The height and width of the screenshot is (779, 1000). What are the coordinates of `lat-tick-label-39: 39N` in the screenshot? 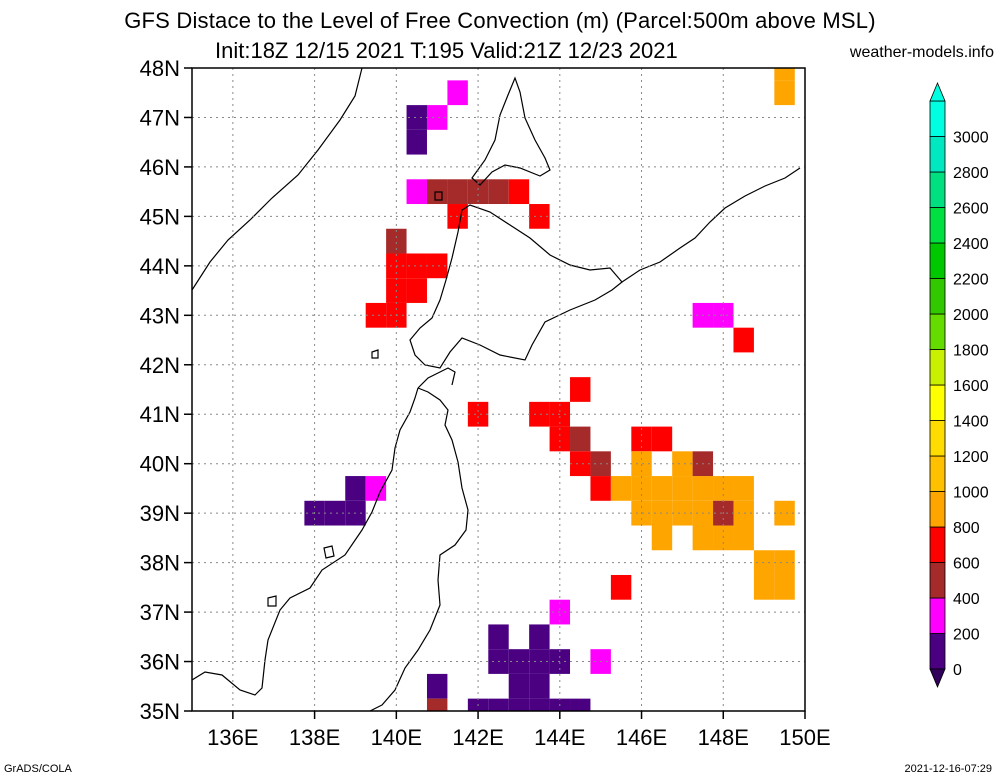 It's located at (160, 513).